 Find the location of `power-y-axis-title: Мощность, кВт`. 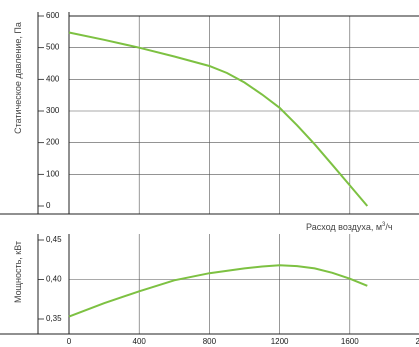

power-y-axis-title: Мощность, кВт is located at coordinates (18, 272).